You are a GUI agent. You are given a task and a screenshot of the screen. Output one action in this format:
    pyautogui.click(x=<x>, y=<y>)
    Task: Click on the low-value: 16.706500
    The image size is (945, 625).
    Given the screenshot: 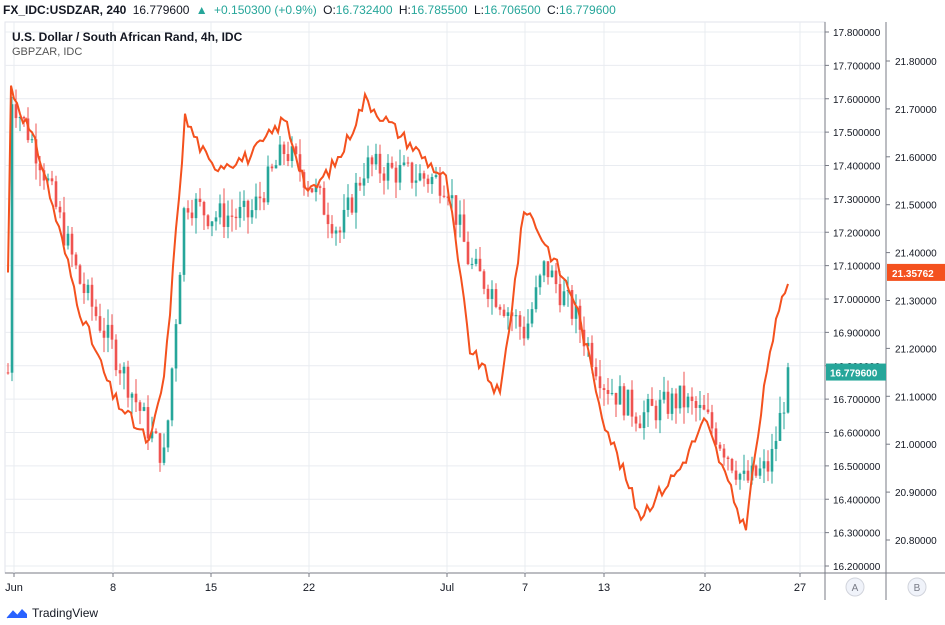 What is the action you would take?
    pyautogui.click(x=512, y=10)
    